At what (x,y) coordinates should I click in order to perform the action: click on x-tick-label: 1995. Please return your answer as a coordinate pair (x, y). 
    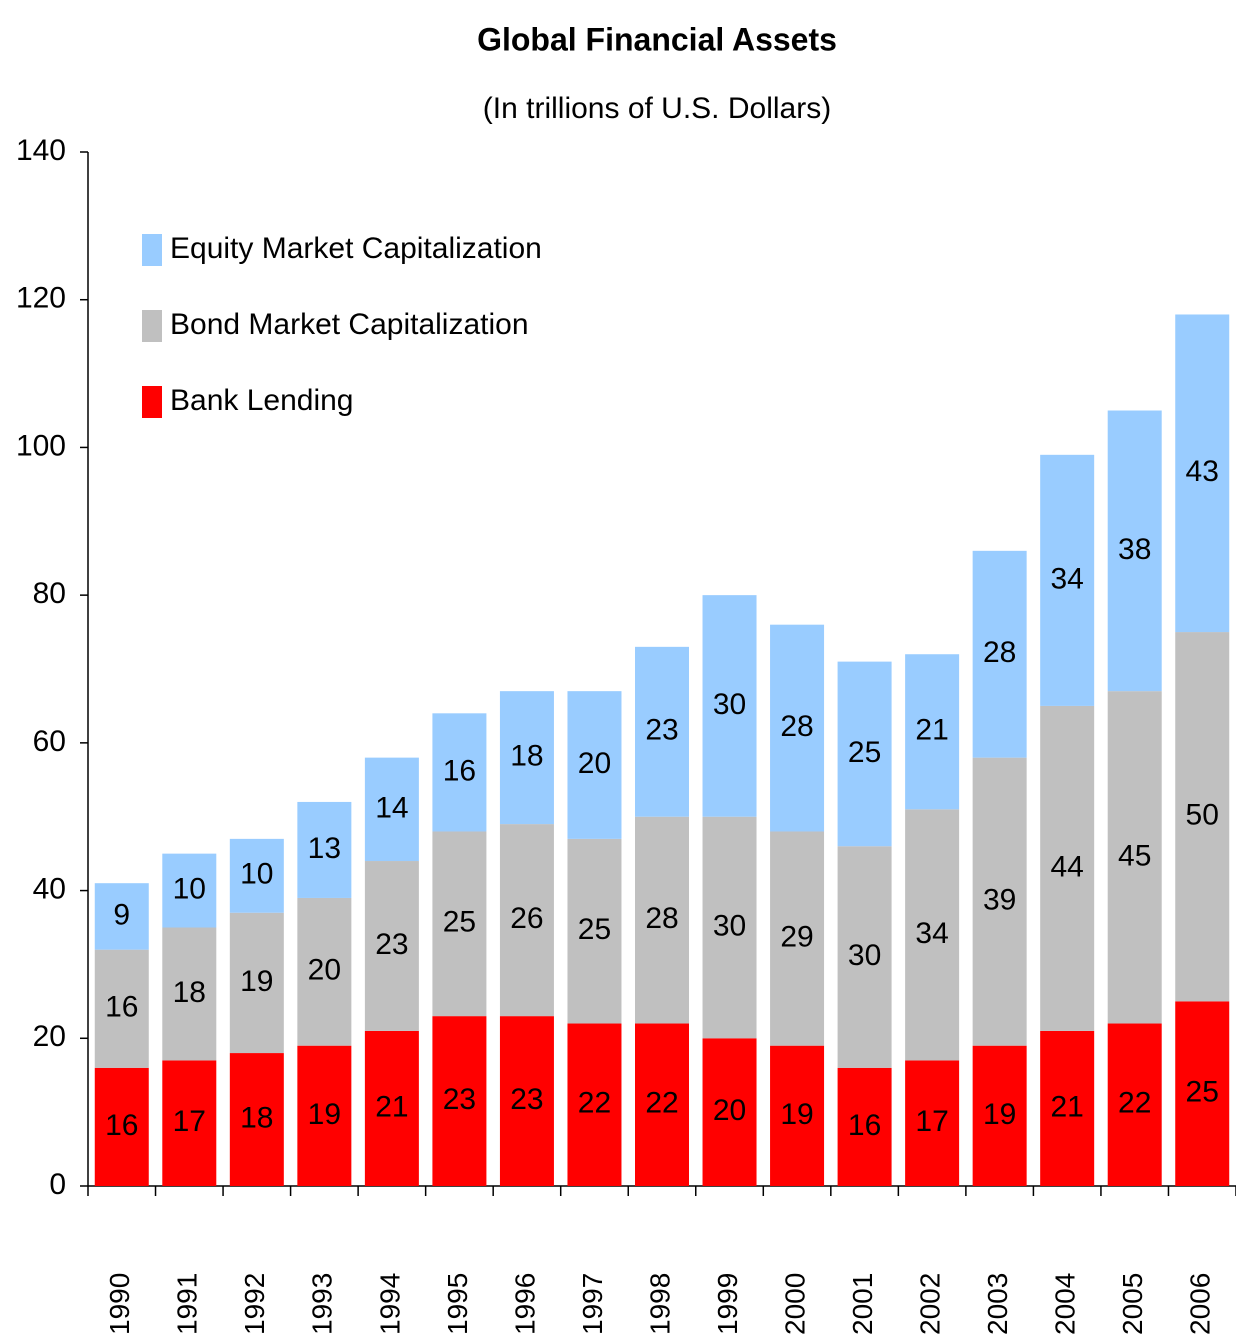
    Looking at the image, I should click on (457, 1304).